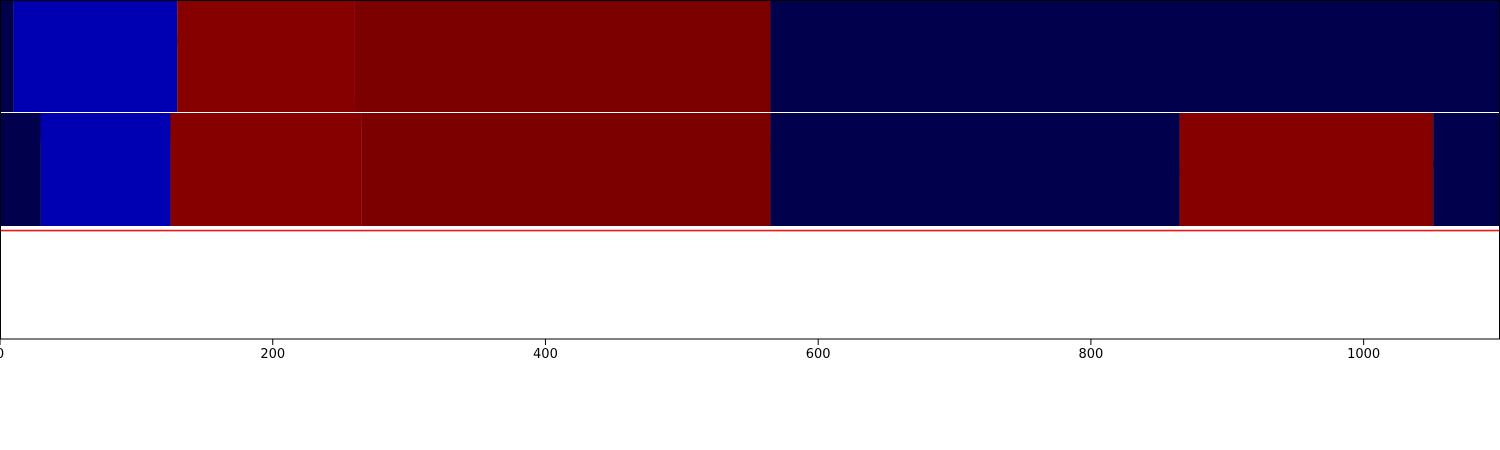  Describe the element at coordinates (1363, 354) in the screenshot. I see `x-tick-label-1000: 1000` at that location.